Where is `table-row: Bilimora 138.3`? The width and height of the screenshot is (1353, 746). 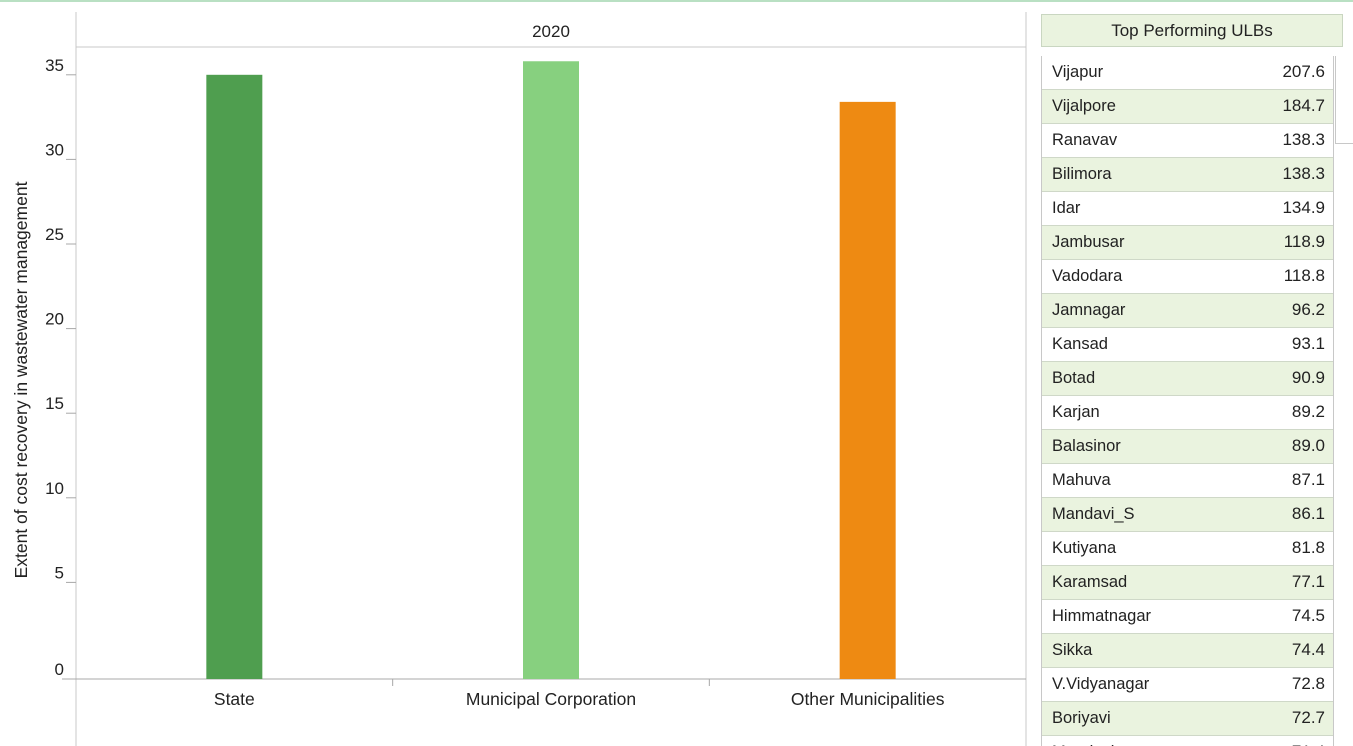 table-row: Bilimora 138.3 is located at coordinates (1187, 175).